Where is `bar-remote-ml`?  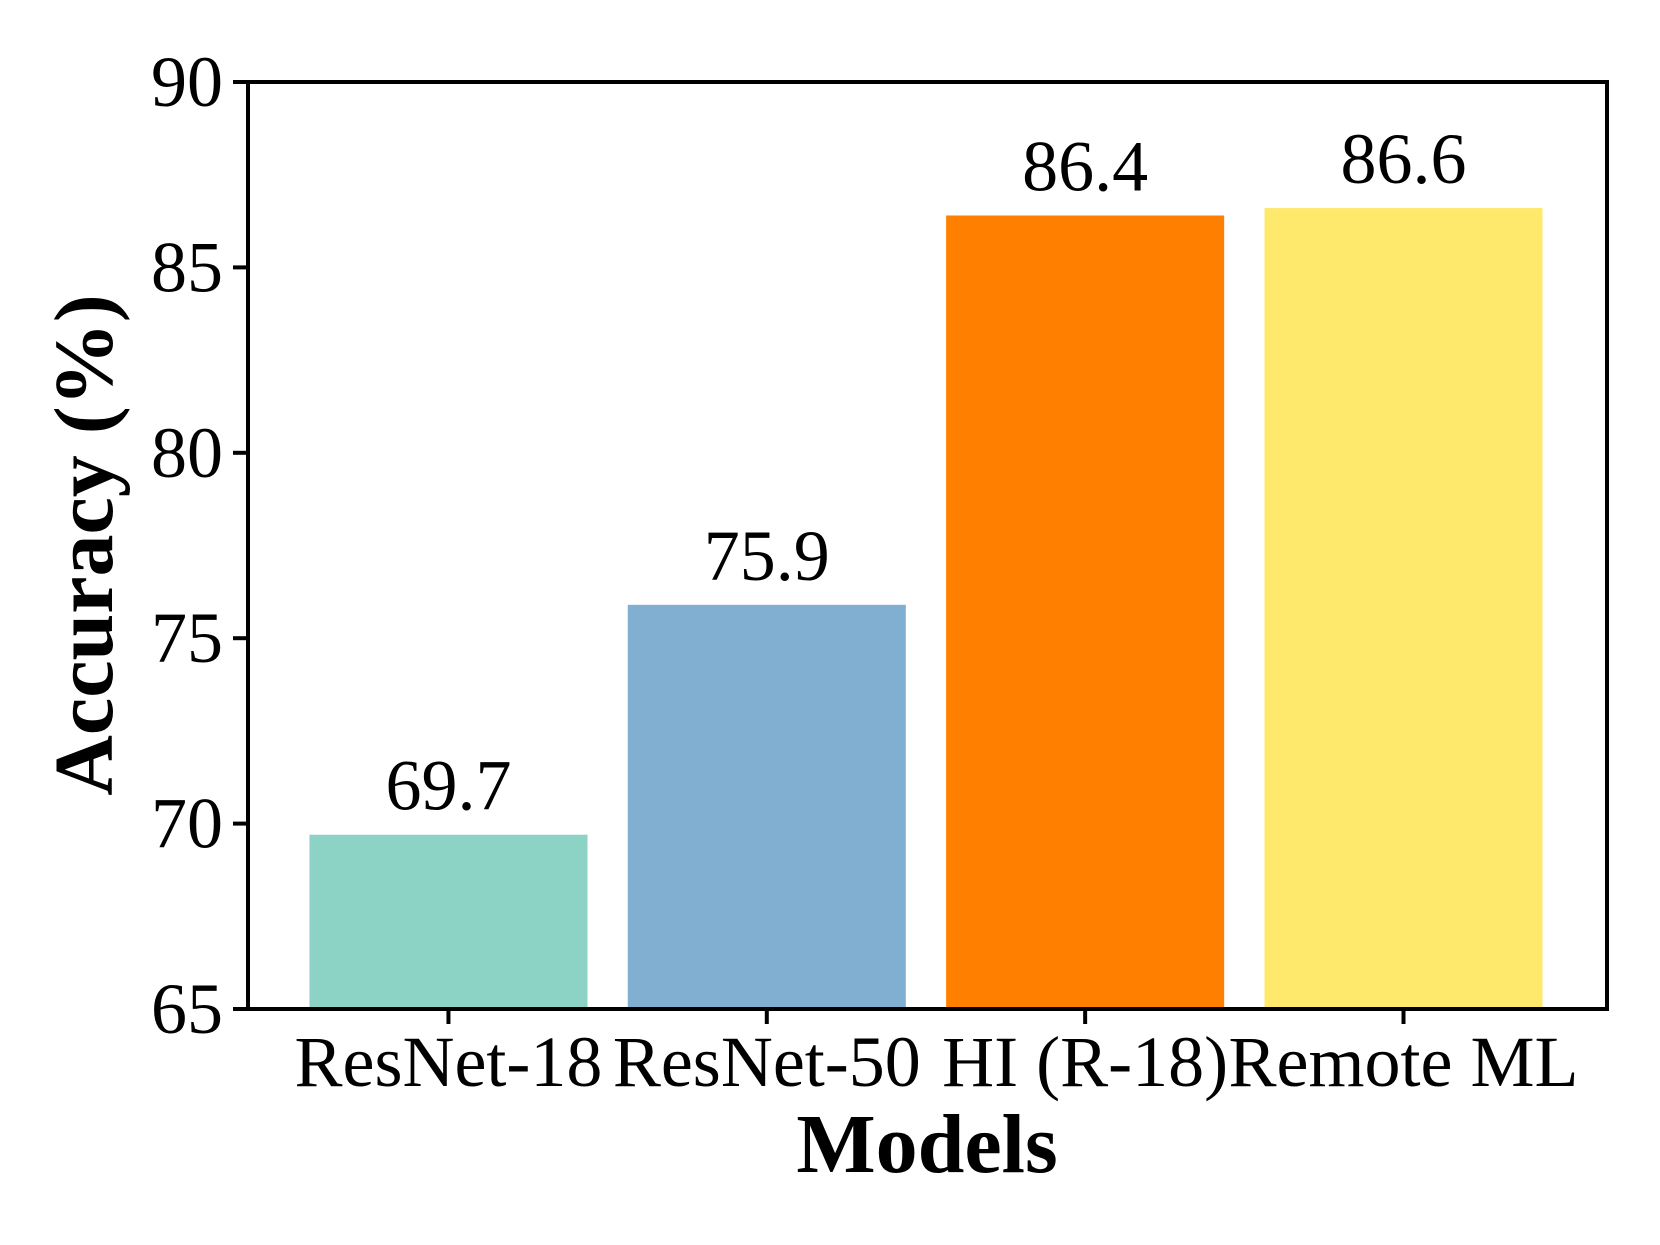
bar-remote-ml is located at coordinates (1403, 608).